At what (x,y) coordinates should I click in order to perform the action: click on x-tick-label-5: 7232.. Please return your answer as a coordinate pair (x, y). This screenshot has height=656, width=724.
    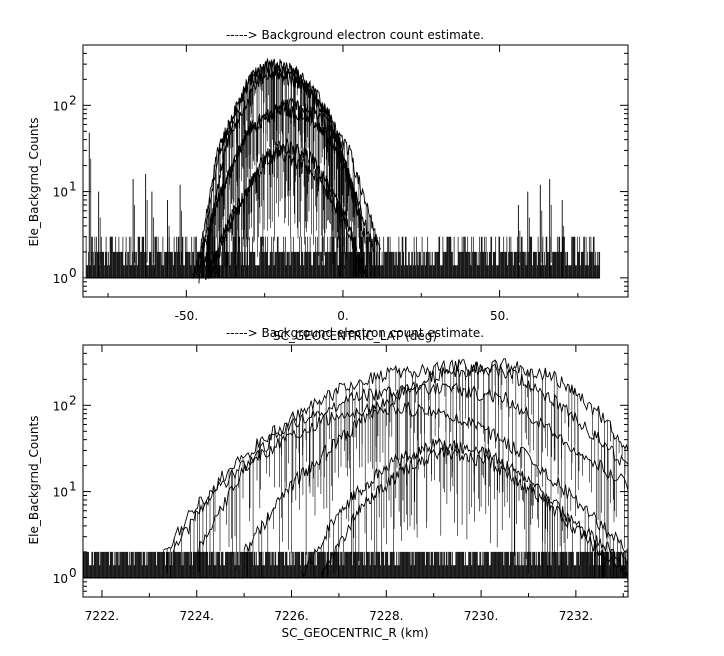
    Looking at the image, I should click on (576, 616).